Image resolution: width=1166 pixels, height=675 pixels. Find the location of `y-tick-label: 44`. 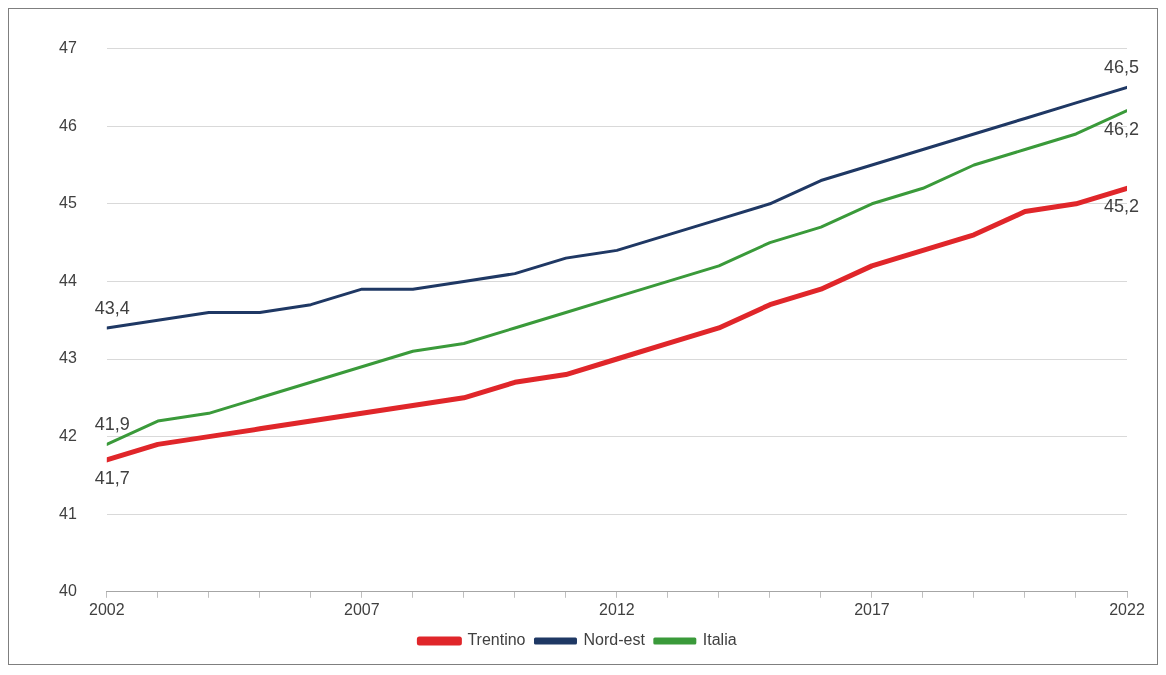

y-tick-label: 44 is located at coordinates (68, 280).